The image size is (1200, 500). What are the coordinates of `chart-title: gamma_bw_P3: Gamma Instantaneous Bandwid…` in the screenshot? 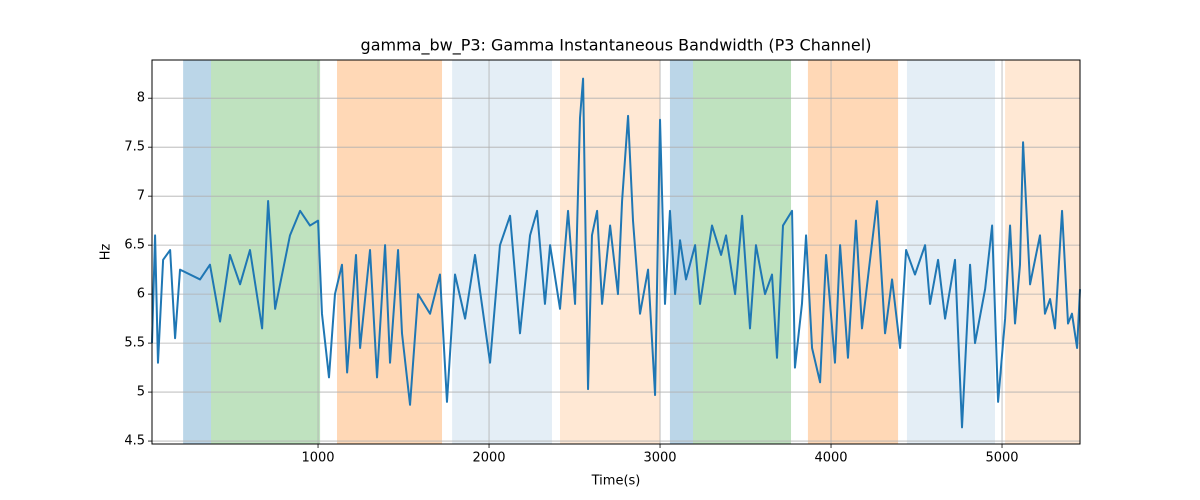 It's located at (616, 46).